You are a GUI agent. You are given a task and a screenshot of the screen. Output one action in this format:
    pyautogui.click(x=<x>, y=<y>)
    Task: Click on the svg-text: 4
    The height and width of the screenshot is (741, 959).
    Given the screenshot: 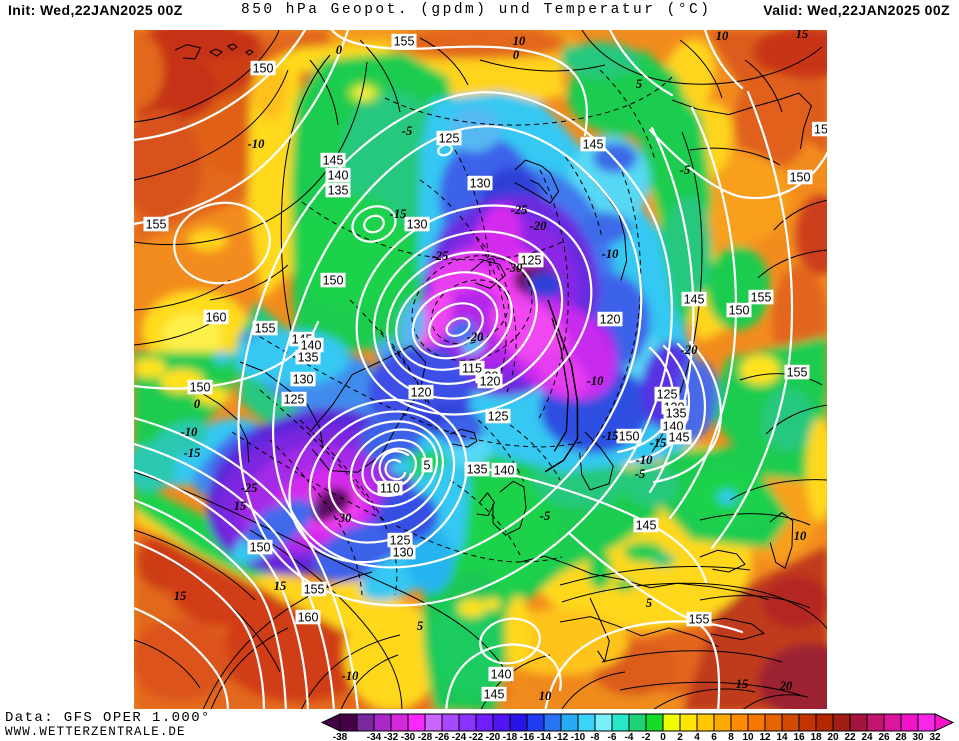 What is the action you would take?
    pyautogui.click(x=697, y=736)
    